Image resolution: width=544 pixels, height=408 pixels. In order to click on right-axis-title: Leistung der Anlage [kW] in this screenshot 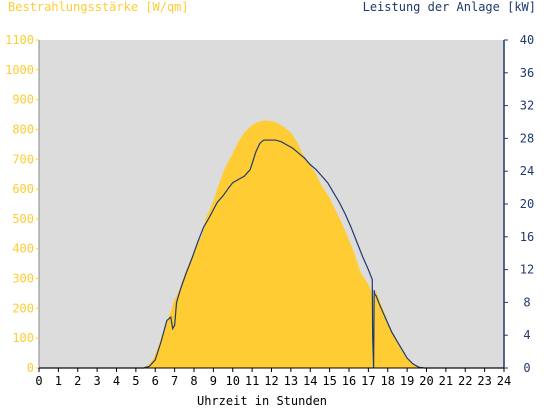, I will do `click(449, 7)`.